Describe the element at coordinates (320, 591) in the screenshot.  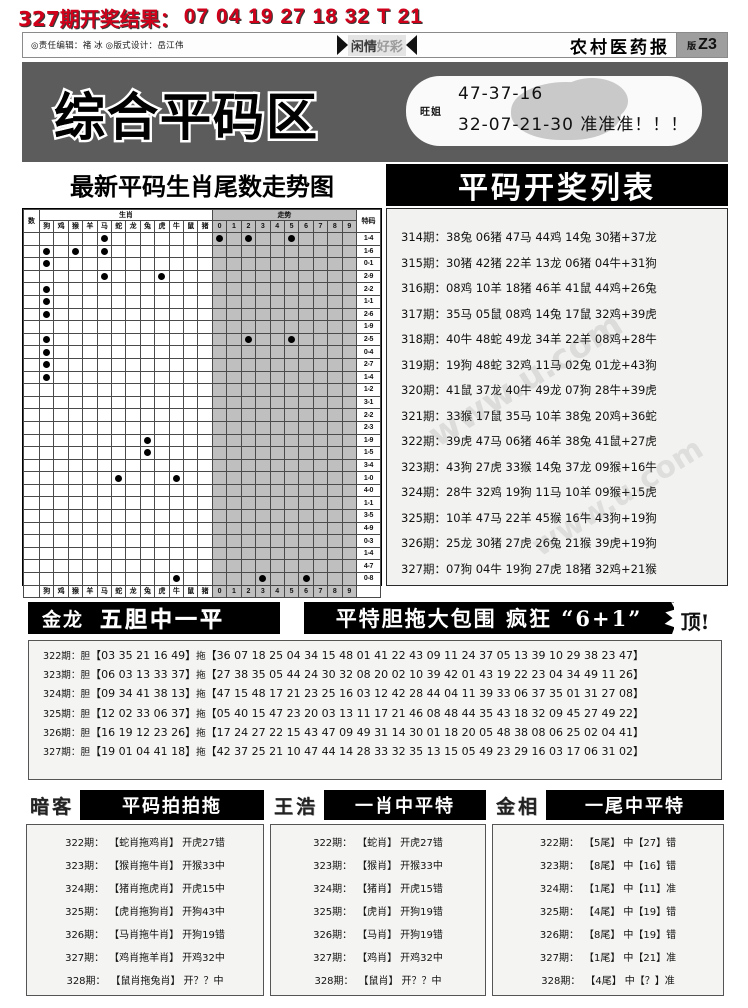
I see `trend-header-7: 7` at that location.